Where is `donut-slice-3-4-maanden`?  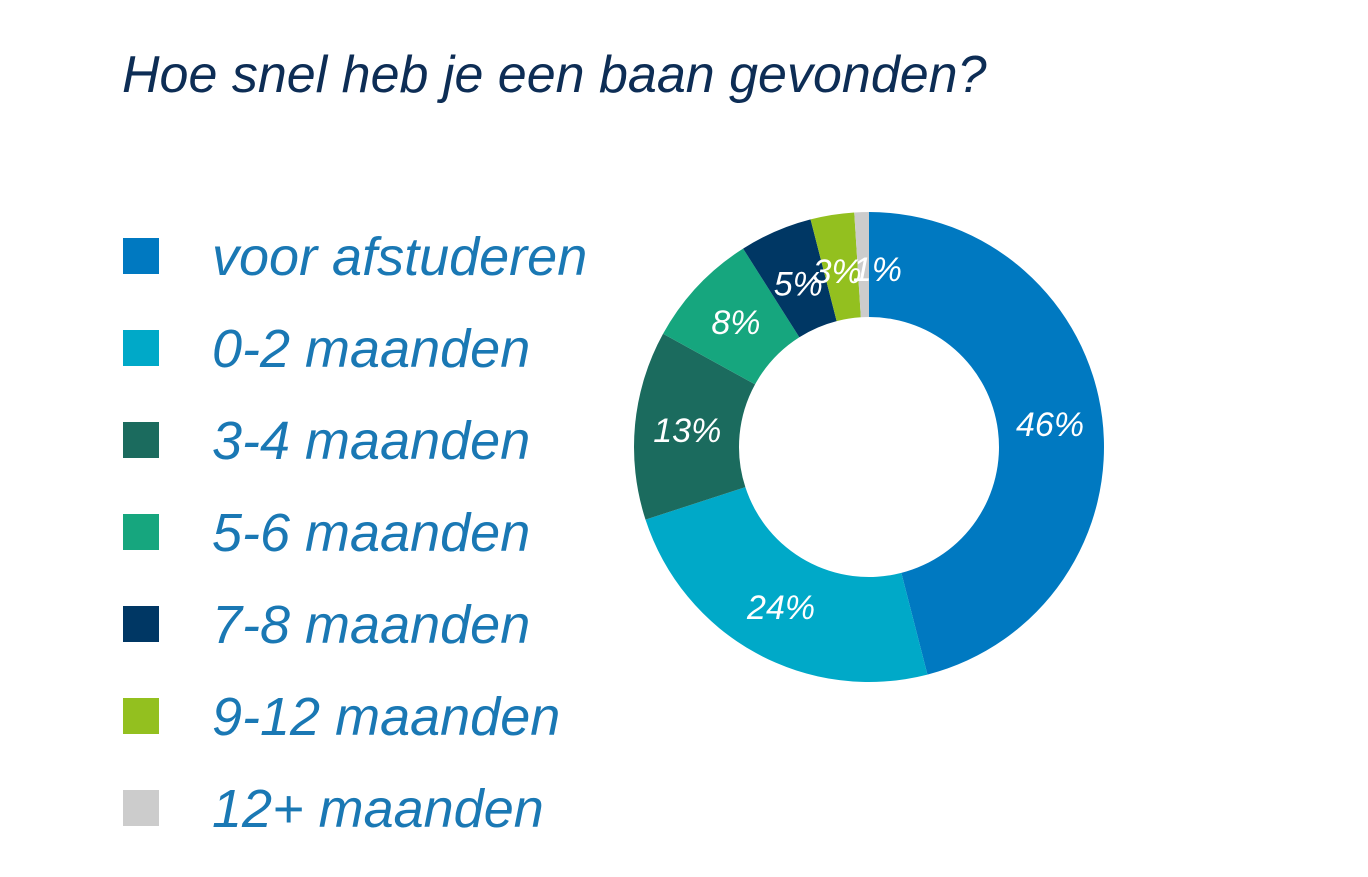 donut-slice-3-4-maanden is located at coordinates (695, 426).